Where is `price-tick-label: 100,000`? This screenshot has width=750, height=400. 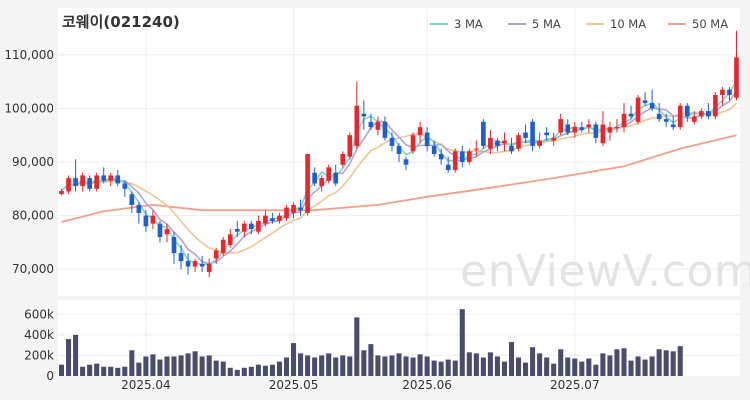
price-tick-label: 100,000 is located at coordinates (29, 108).